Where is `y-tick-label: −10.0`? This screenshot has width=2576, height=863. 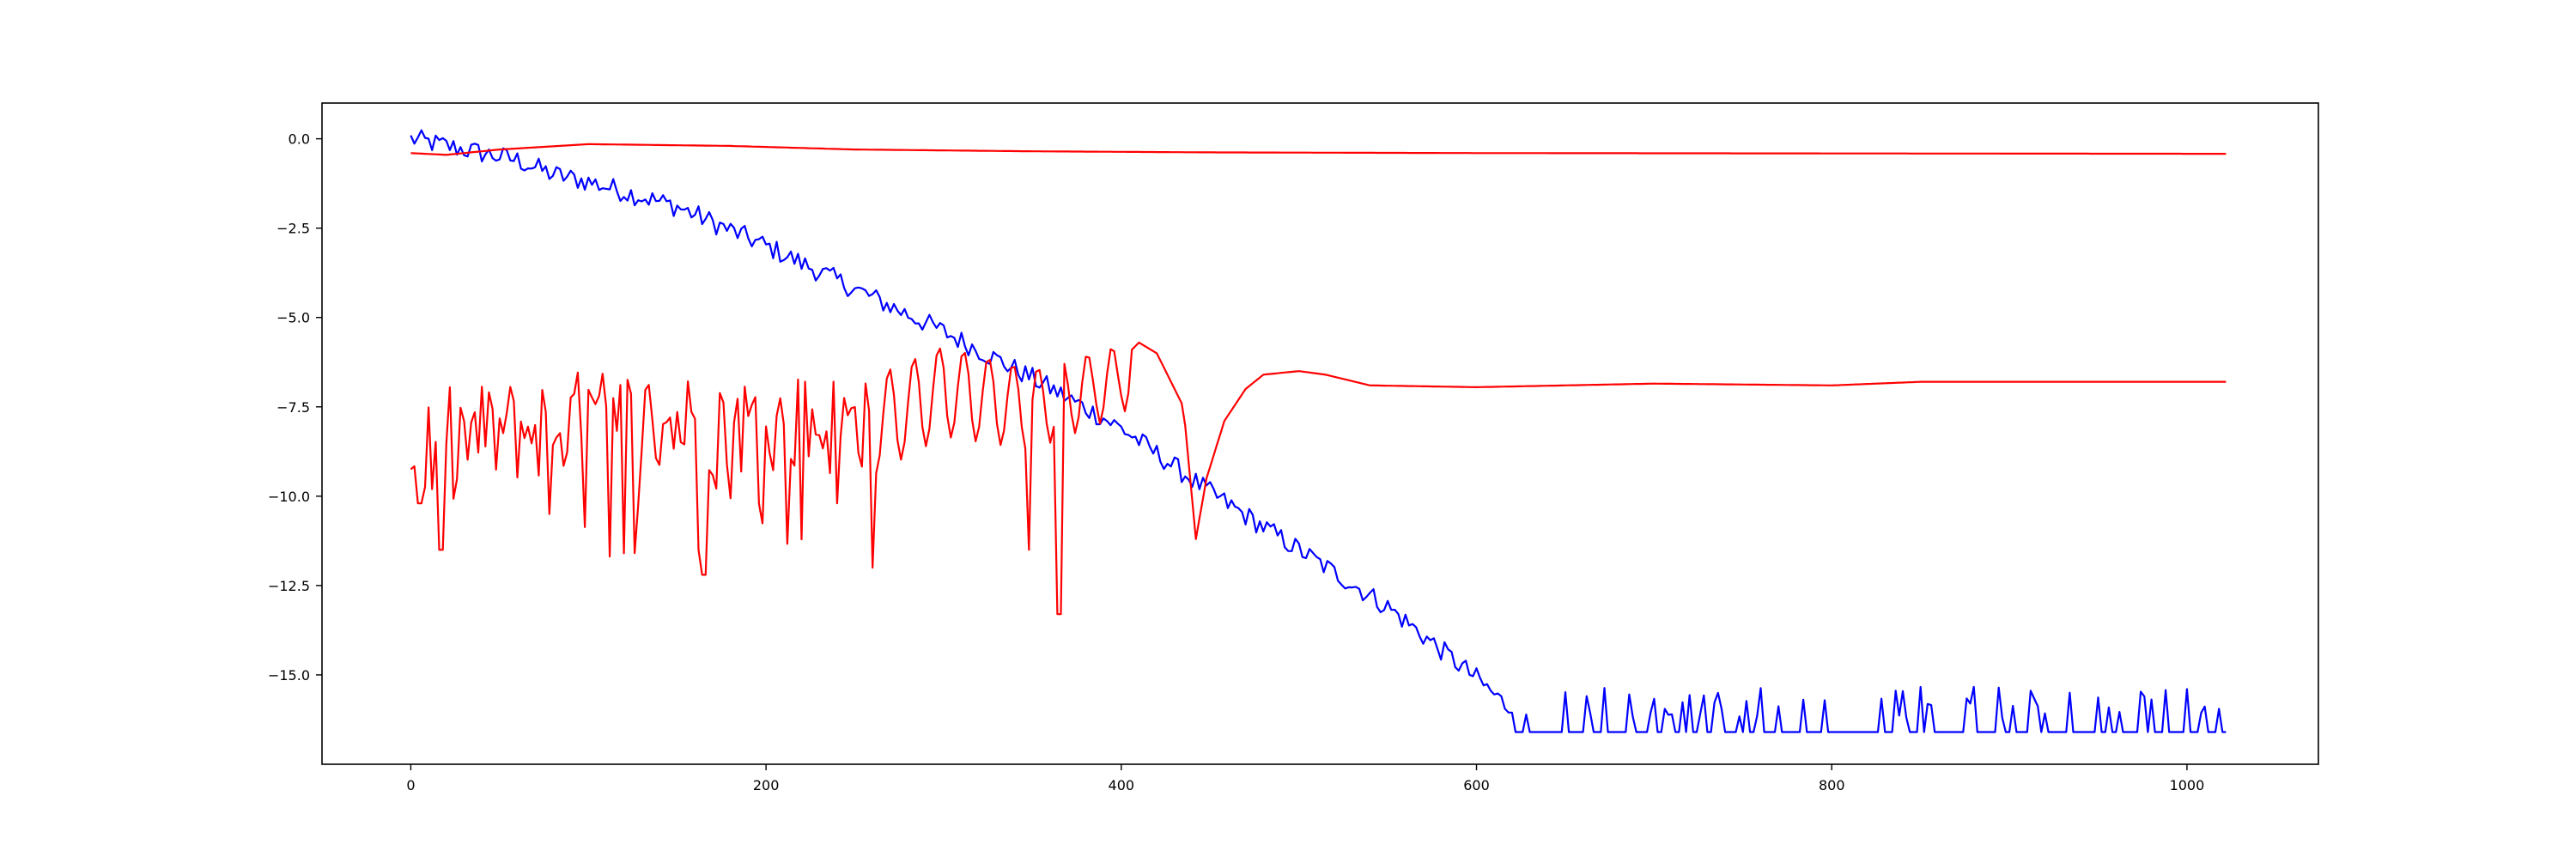 y-tick-label: −10.0 is located at coordinates (289, 497).